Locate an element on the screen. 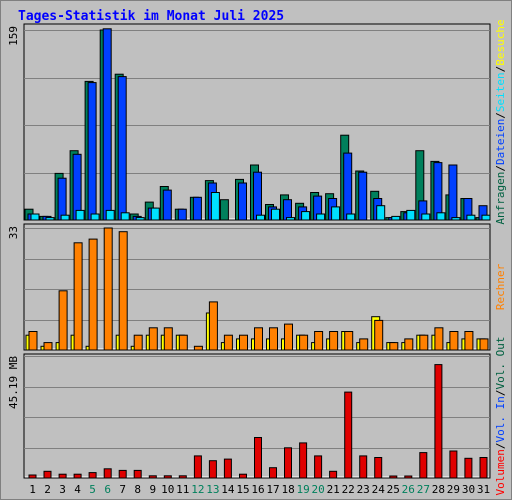 The image size is (512, 500). day-label: 17 is located at coordinates (272, 489).